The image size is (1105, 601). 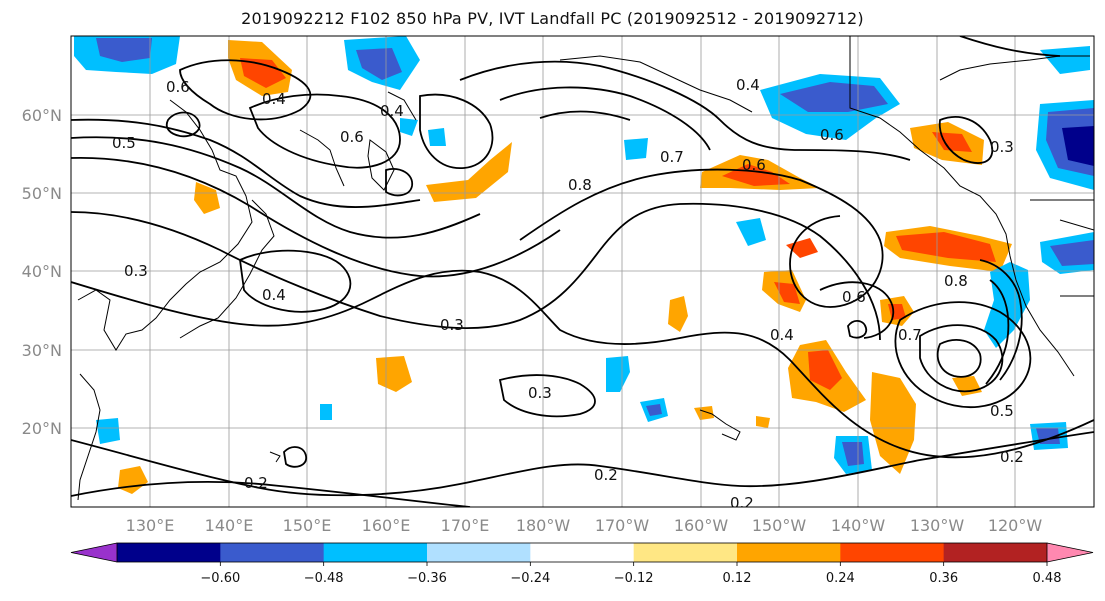 I want to click on lon-label: 150°E, so click(x=307, y=525).